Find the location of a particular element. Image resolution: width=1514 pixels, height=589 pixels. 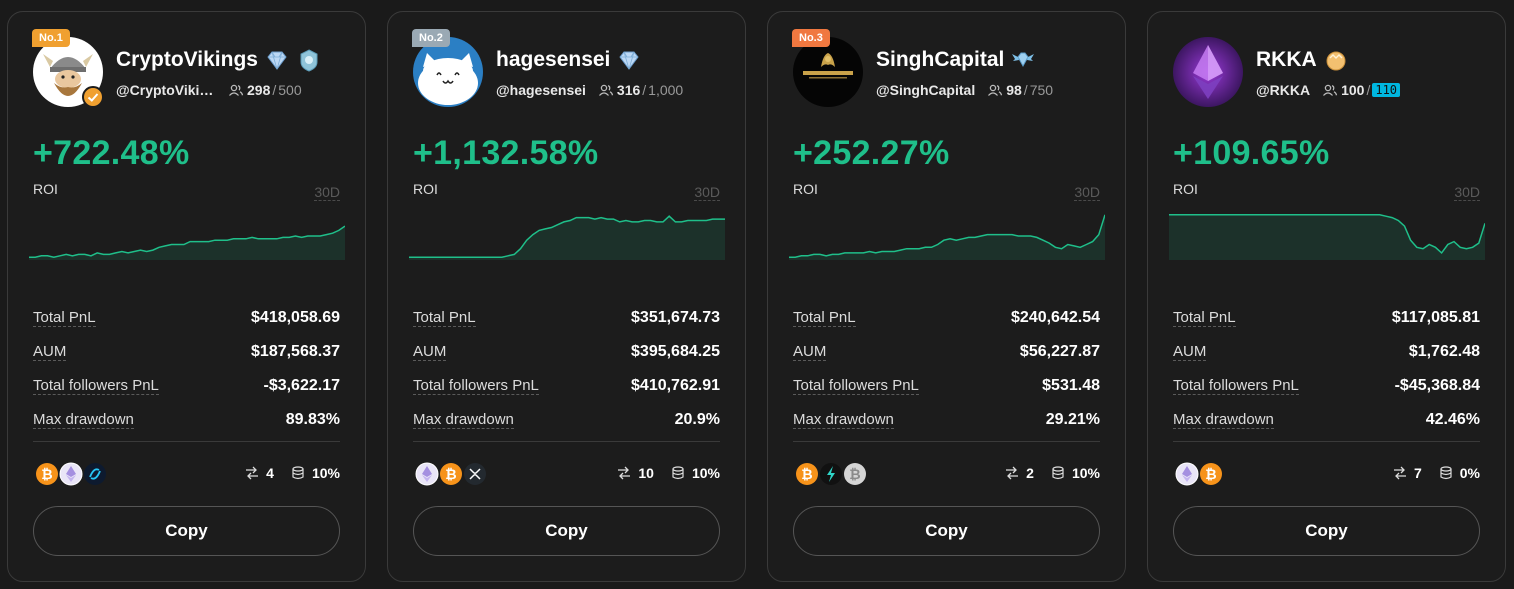

rank-badge: No.3 is located at coordinates (811, 38).